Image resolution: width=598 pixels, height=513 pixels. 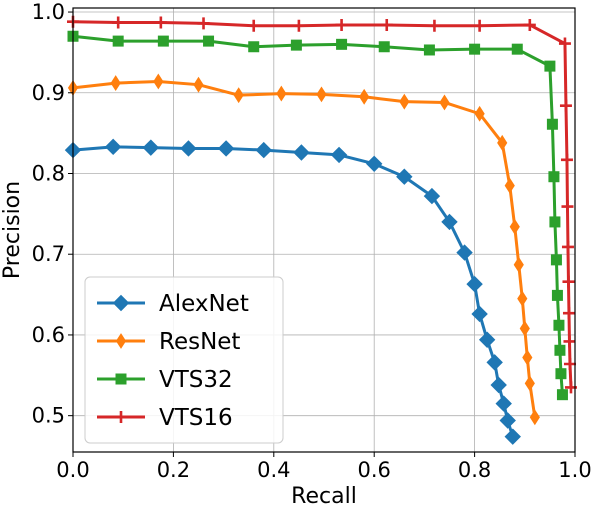 What do you see at coordinates (474, 470) in the screenshot?
I see `x-tick-label: 0.8` at bounding box center [474, 470].